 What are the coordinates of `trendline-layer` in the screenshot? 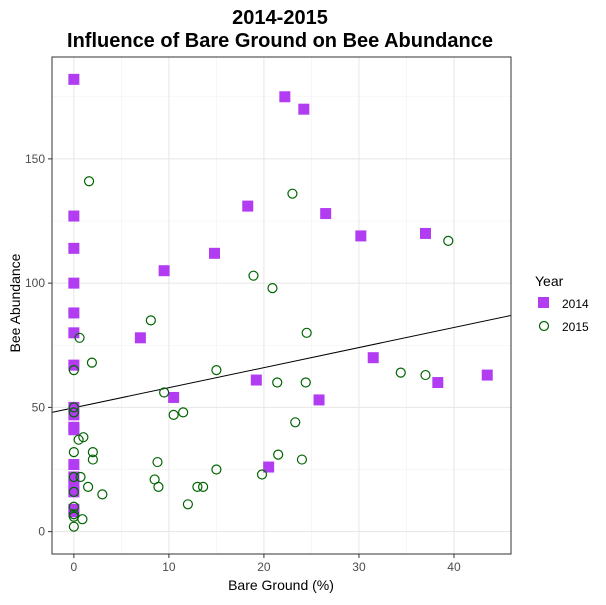 It's located at (281, 363).